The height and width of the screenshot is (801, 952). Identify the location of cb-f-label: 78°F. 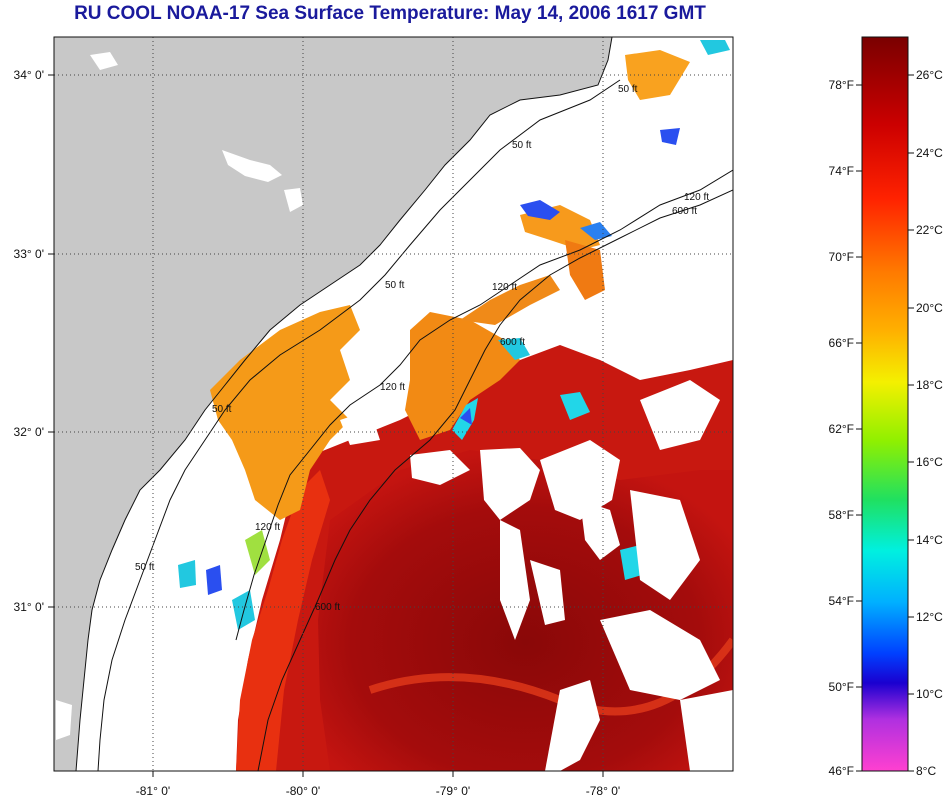
(841, 85).